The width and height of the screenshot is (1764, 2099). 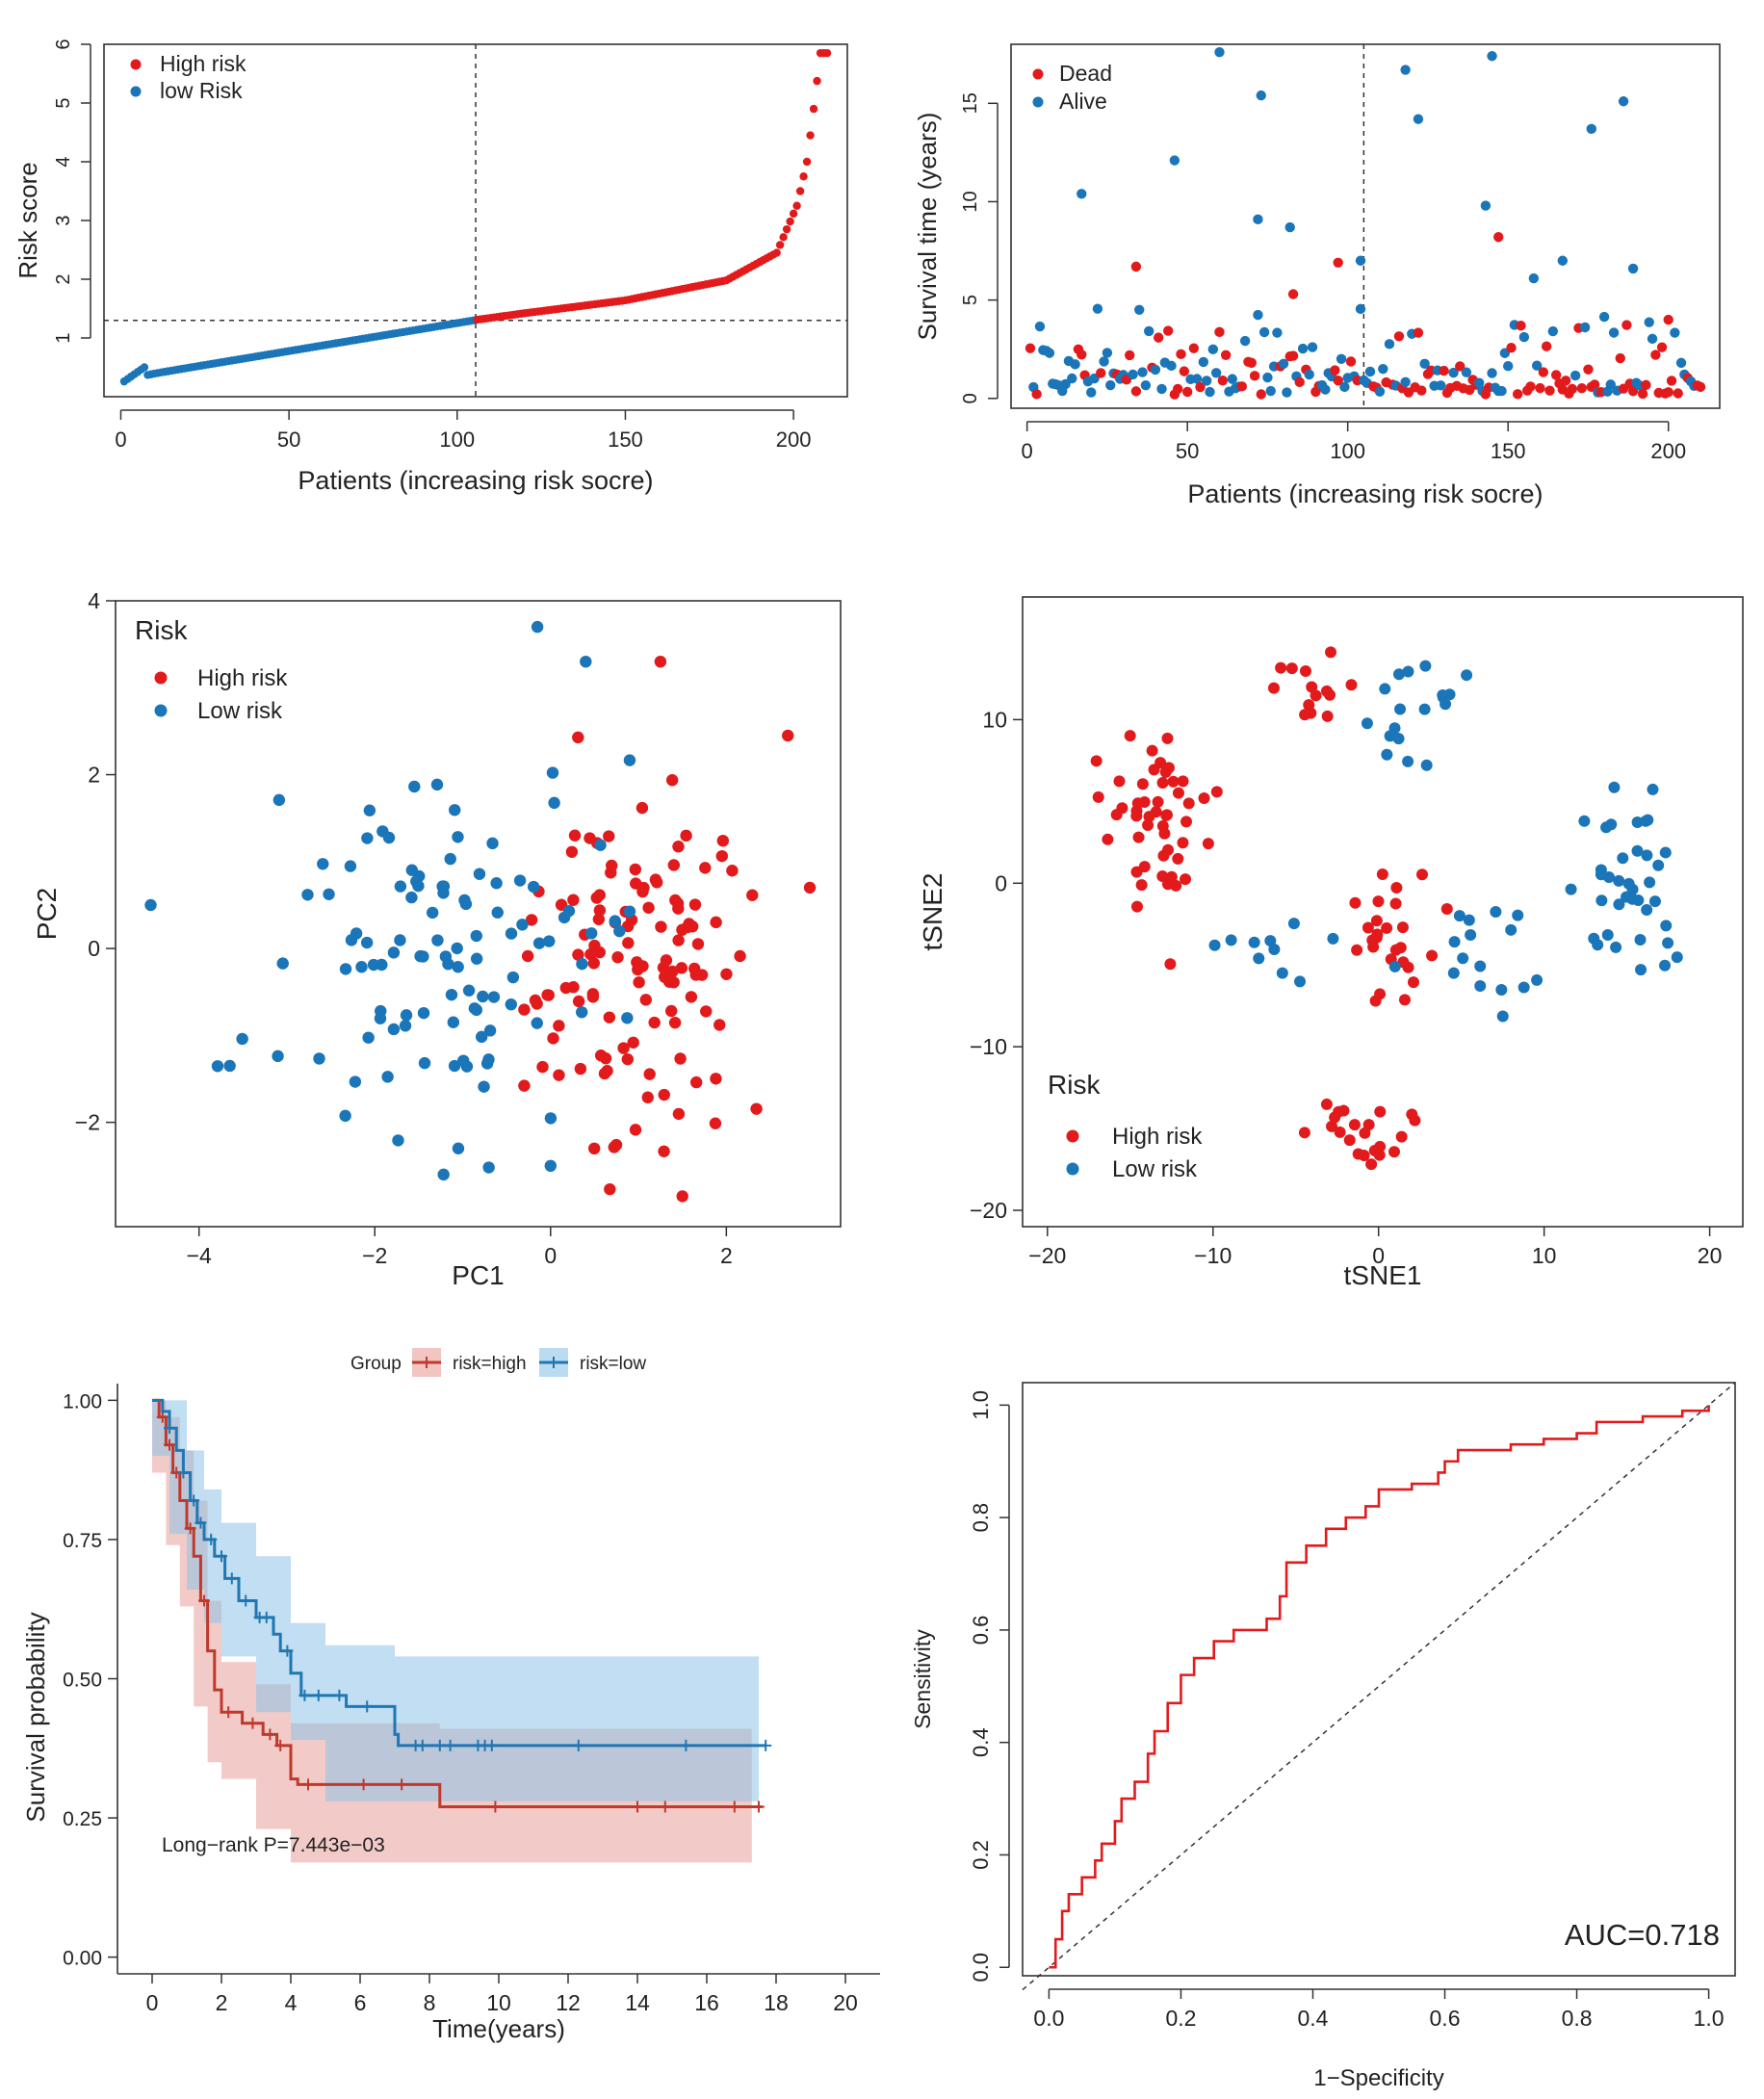 What do you see at coordinates (1365, 494) in the screenshot?
I see `x-axis-title: Patients (increasing risk socre)` at bounding box center [1365, 494].